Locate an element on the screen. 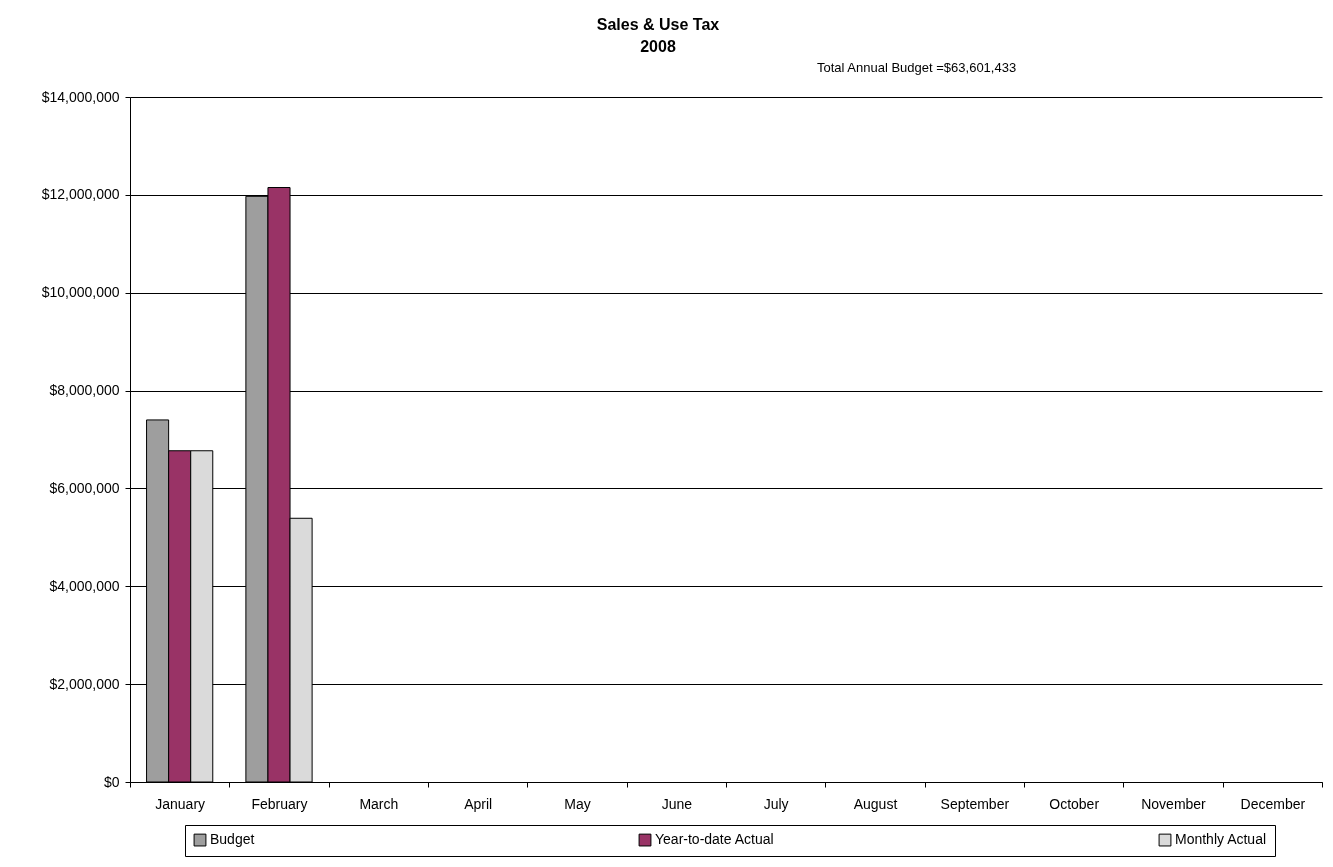 The width and height of the screenshot is (1333, 867). y-tick-label: $6,000,000 is located at coordinates (84, 487).